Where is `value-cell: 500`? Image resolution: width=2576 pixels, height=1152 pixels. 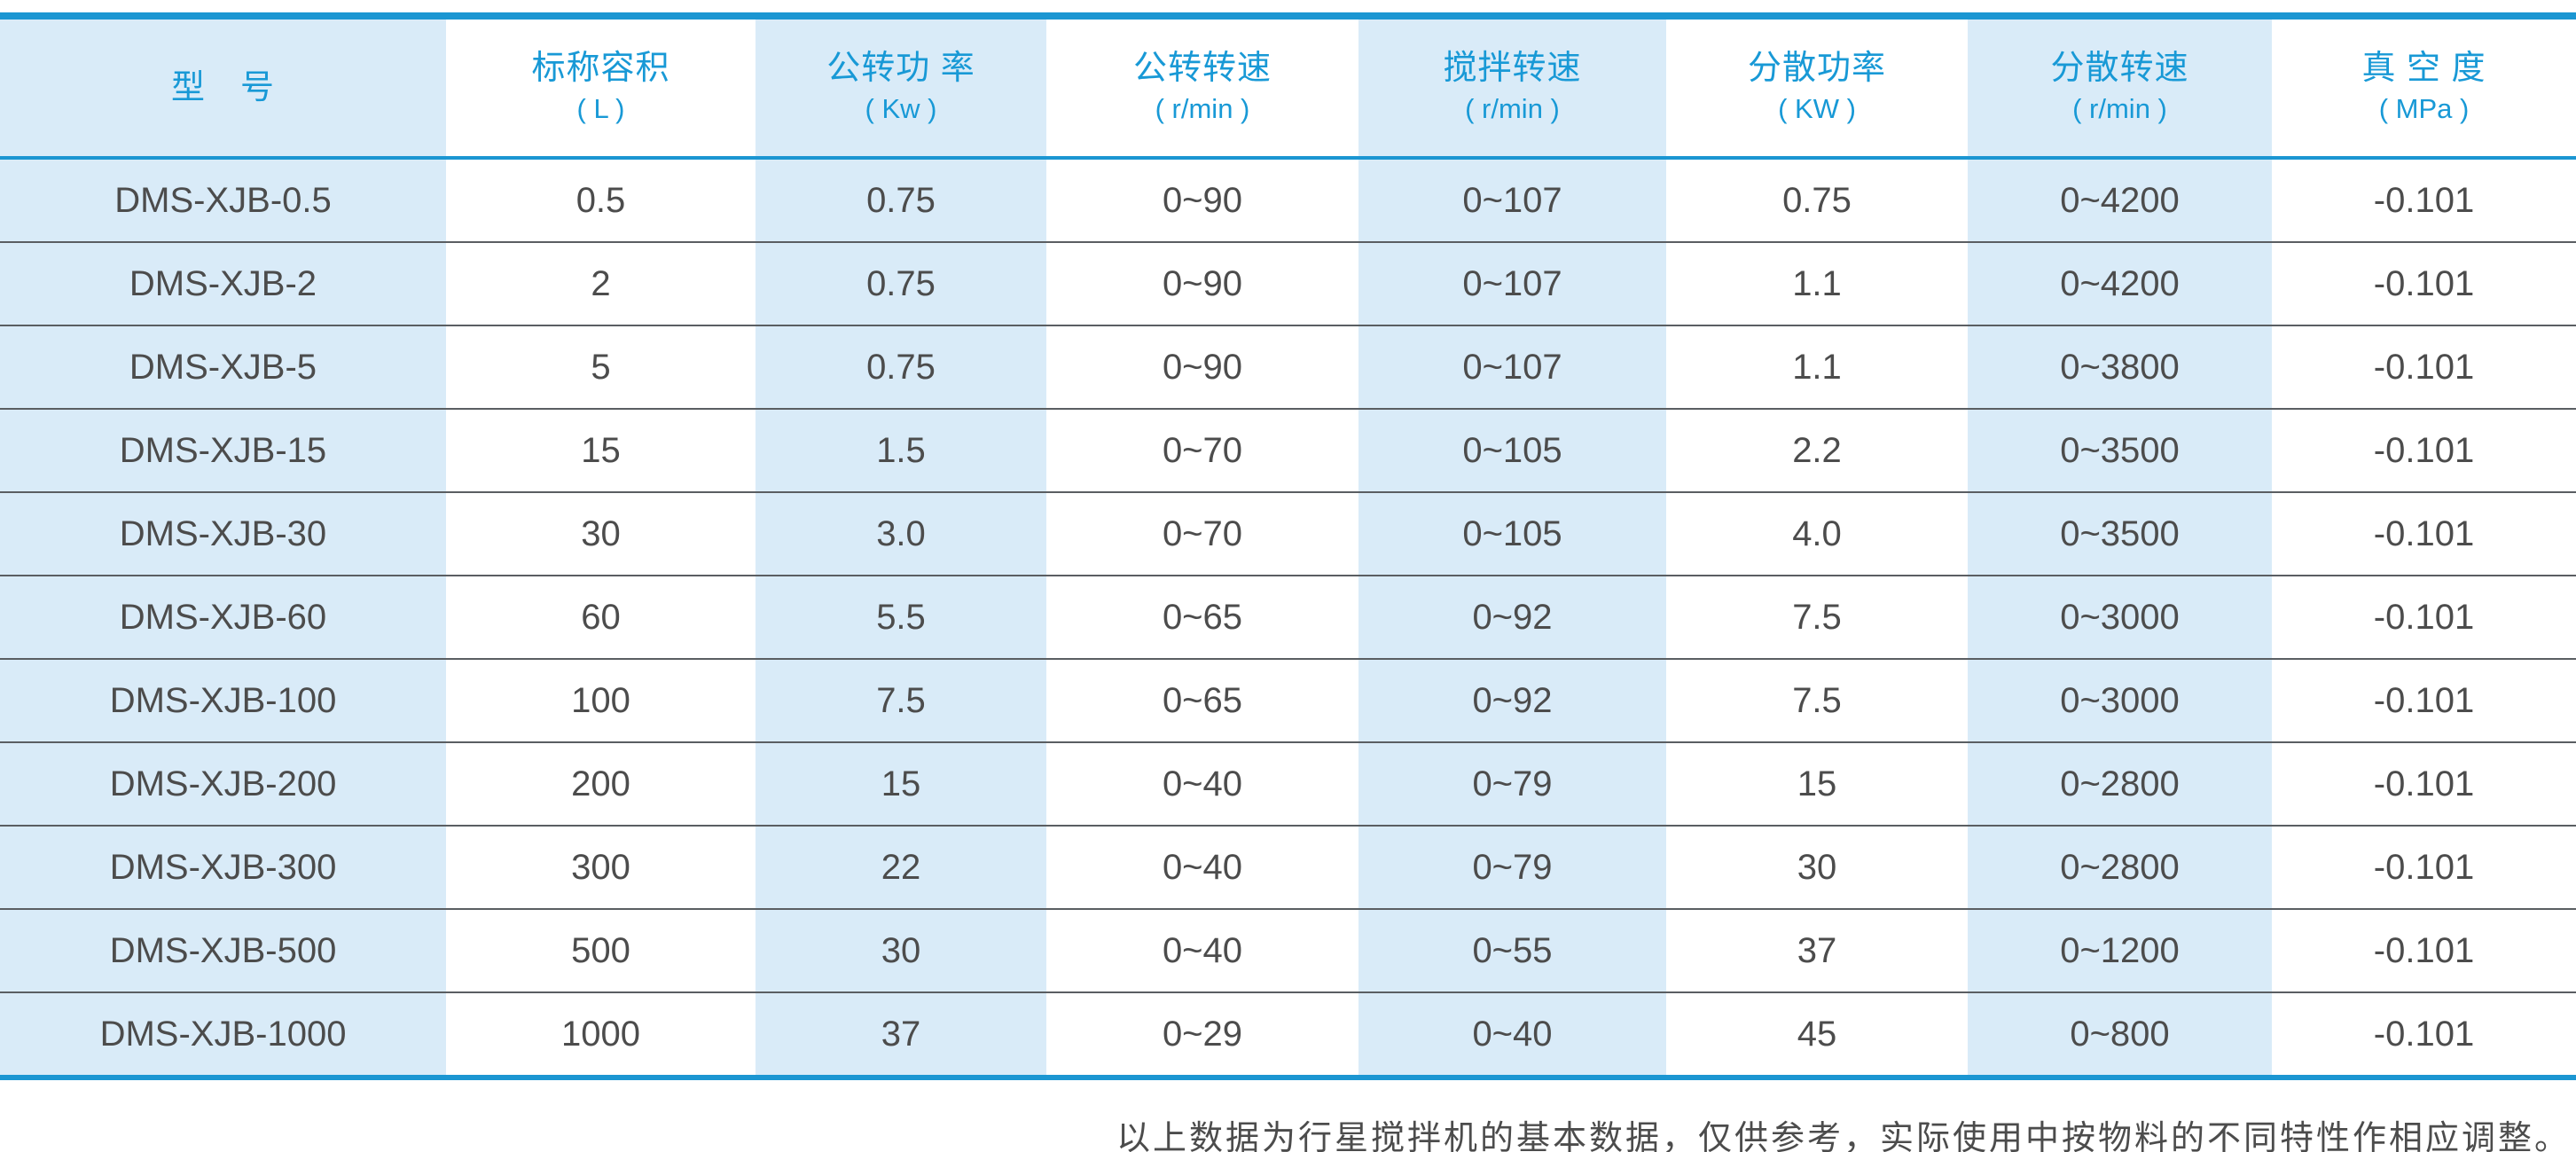 value-cell: 500 is located at coordinates (601, 950).